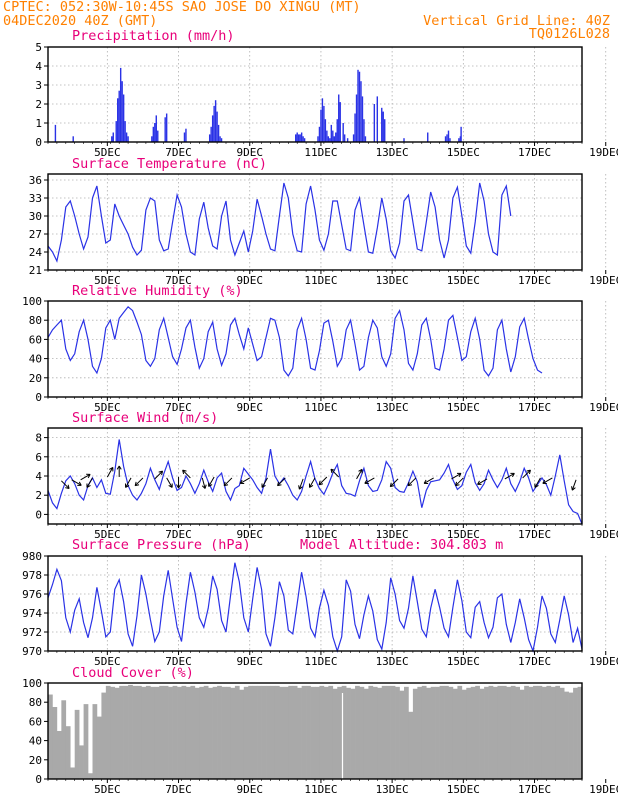  Describe the element at coordinates (249, 789) in the screenshot. I see `cloud-xtick-label: 9DEC` at that location.